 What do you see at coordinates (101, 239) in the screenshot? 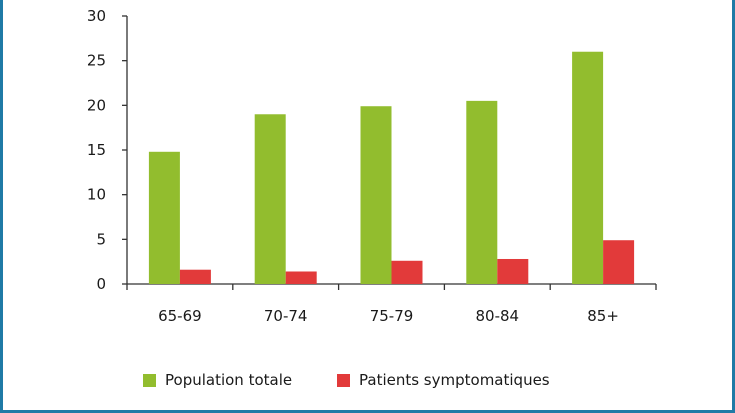
I see `y-tick-label: 5` at bounding box center [101, 239].